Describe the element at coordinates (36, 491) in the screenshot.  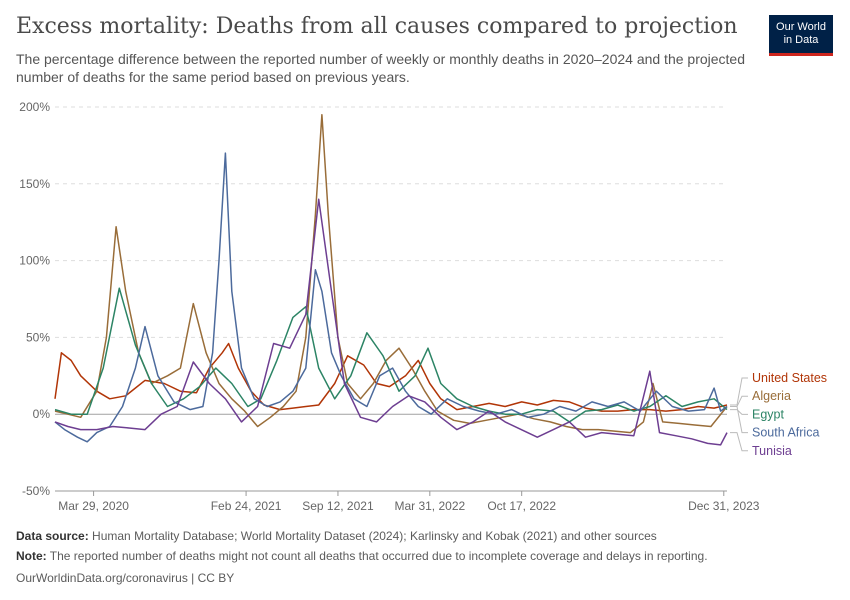
I see `y-tick-label: -50%` at that location.